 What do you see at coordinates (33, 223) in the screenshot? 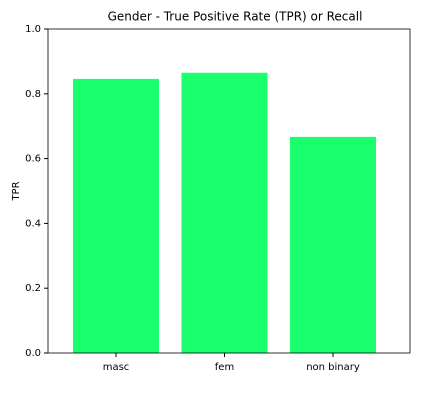
I see `y-tick-label: 0.4` at bounding box center [33, 223].